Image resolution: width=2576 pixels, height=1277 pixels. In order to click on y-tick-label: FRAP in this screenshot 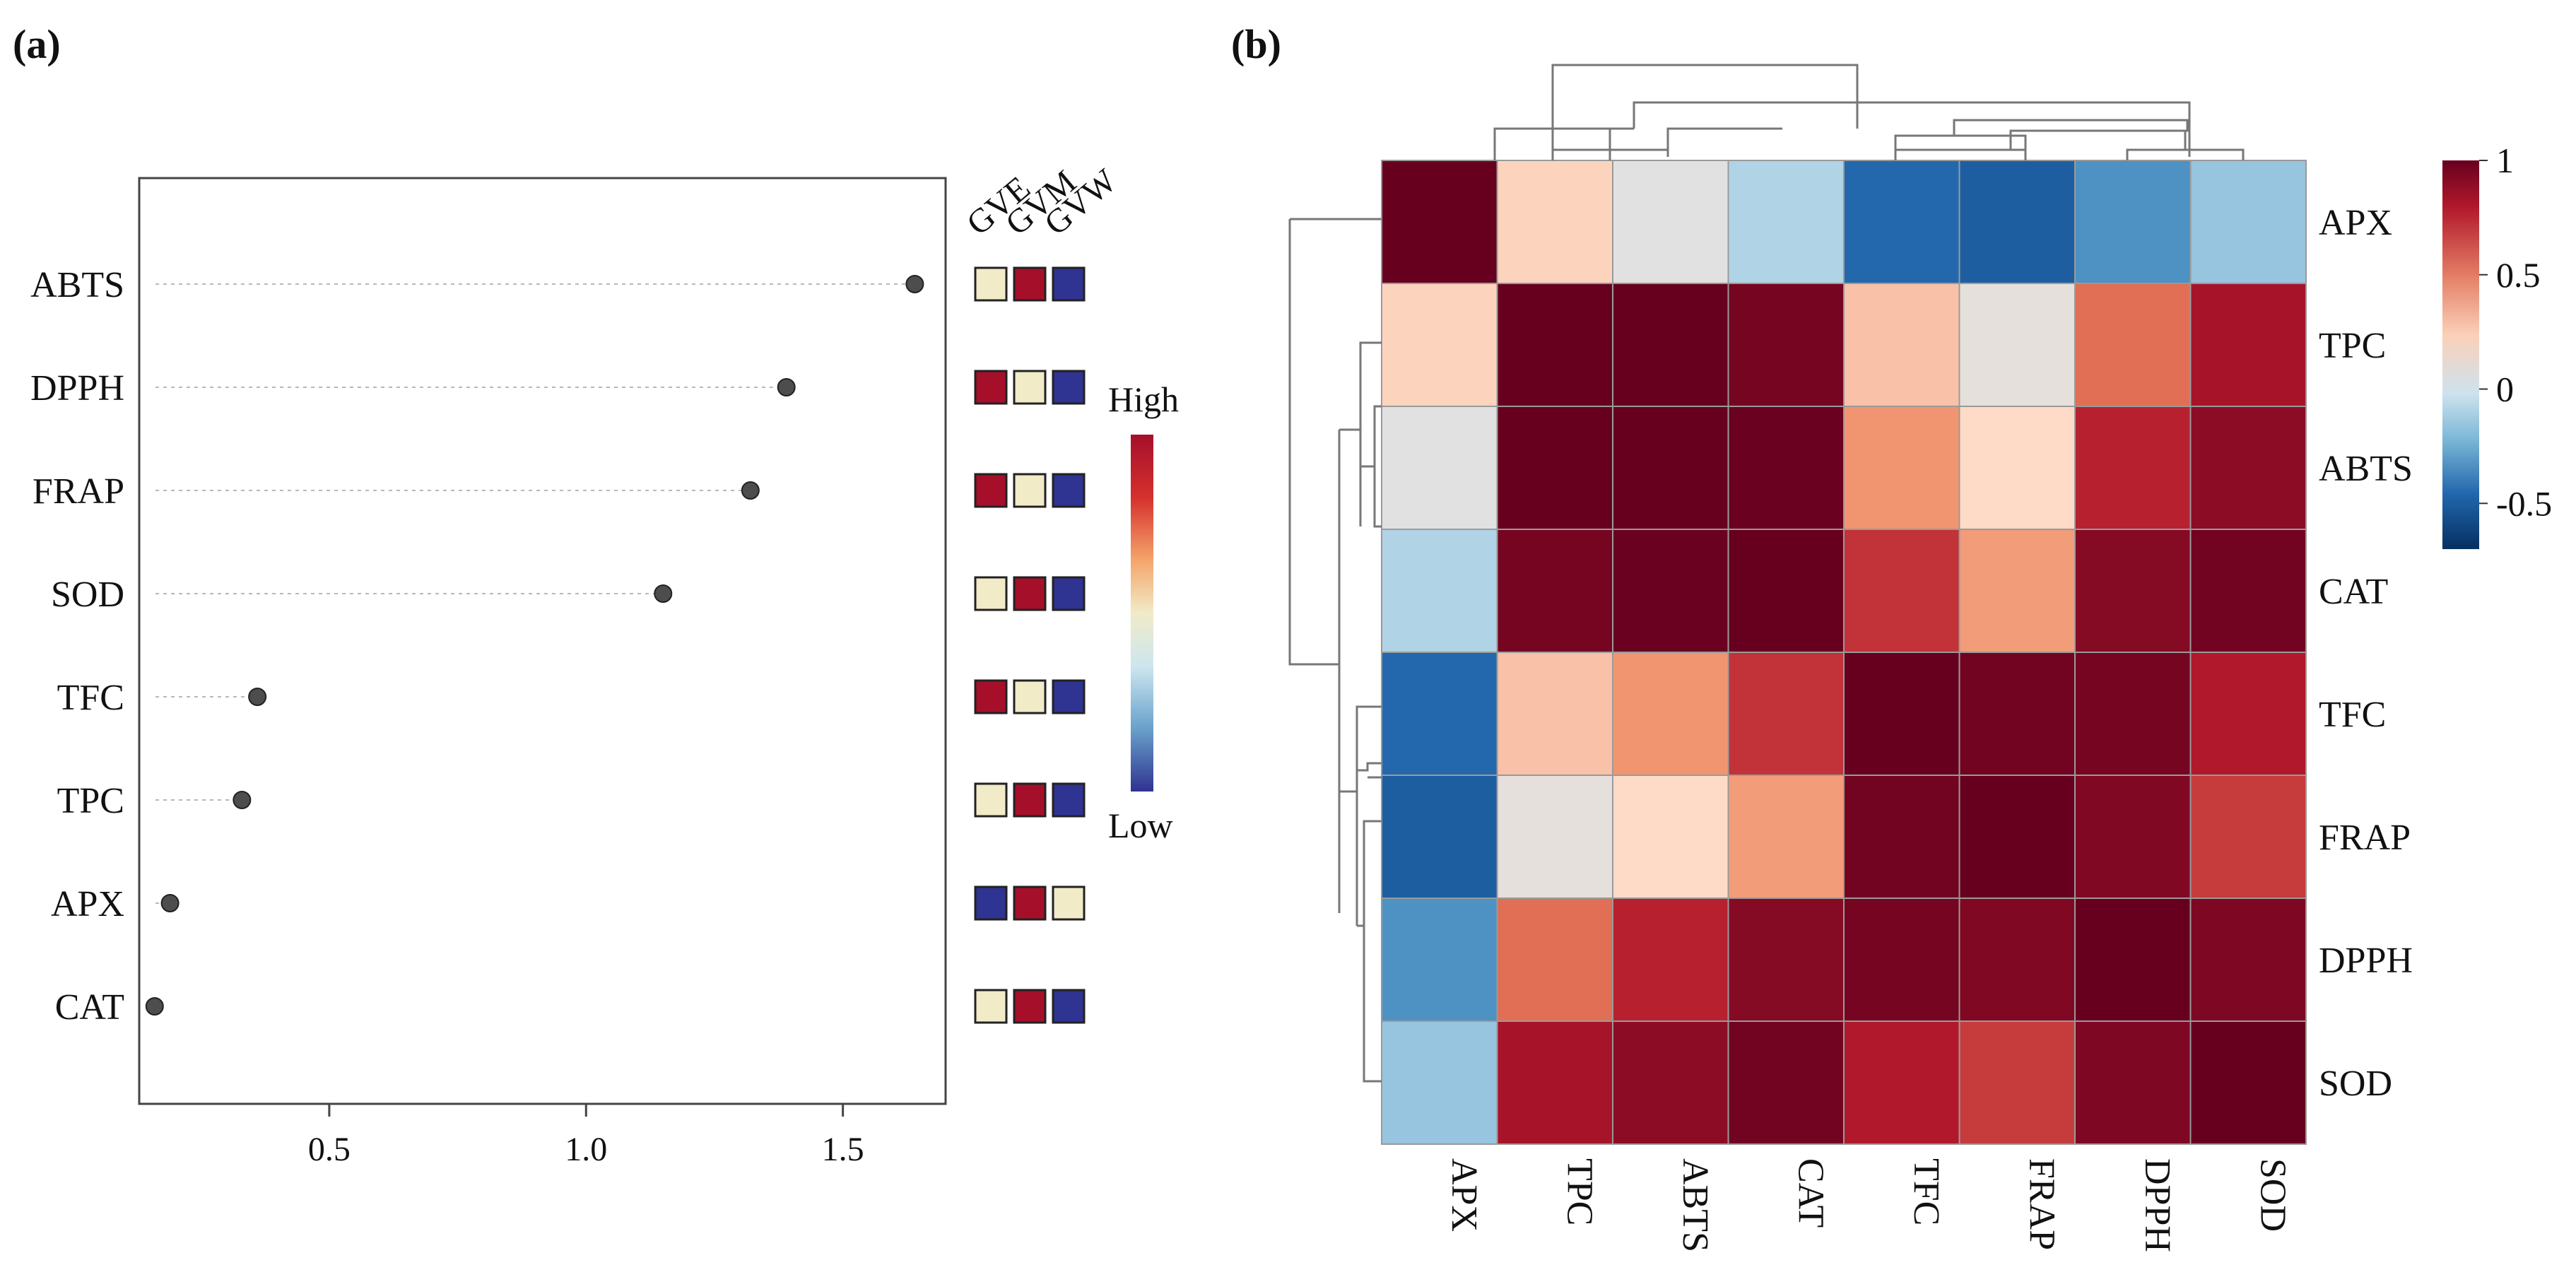, I will do `click(78, 491)`.